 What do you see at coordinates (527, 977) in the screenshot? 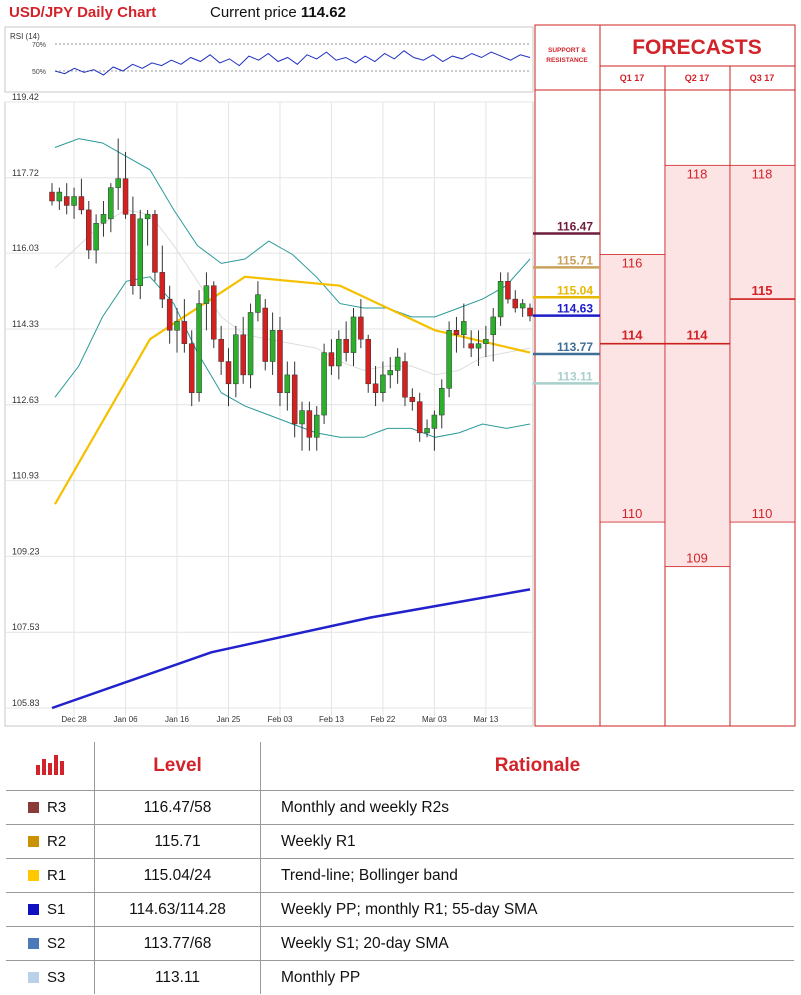
I see `level-rationale: Monthly PP` at bounding box center [527, 977].